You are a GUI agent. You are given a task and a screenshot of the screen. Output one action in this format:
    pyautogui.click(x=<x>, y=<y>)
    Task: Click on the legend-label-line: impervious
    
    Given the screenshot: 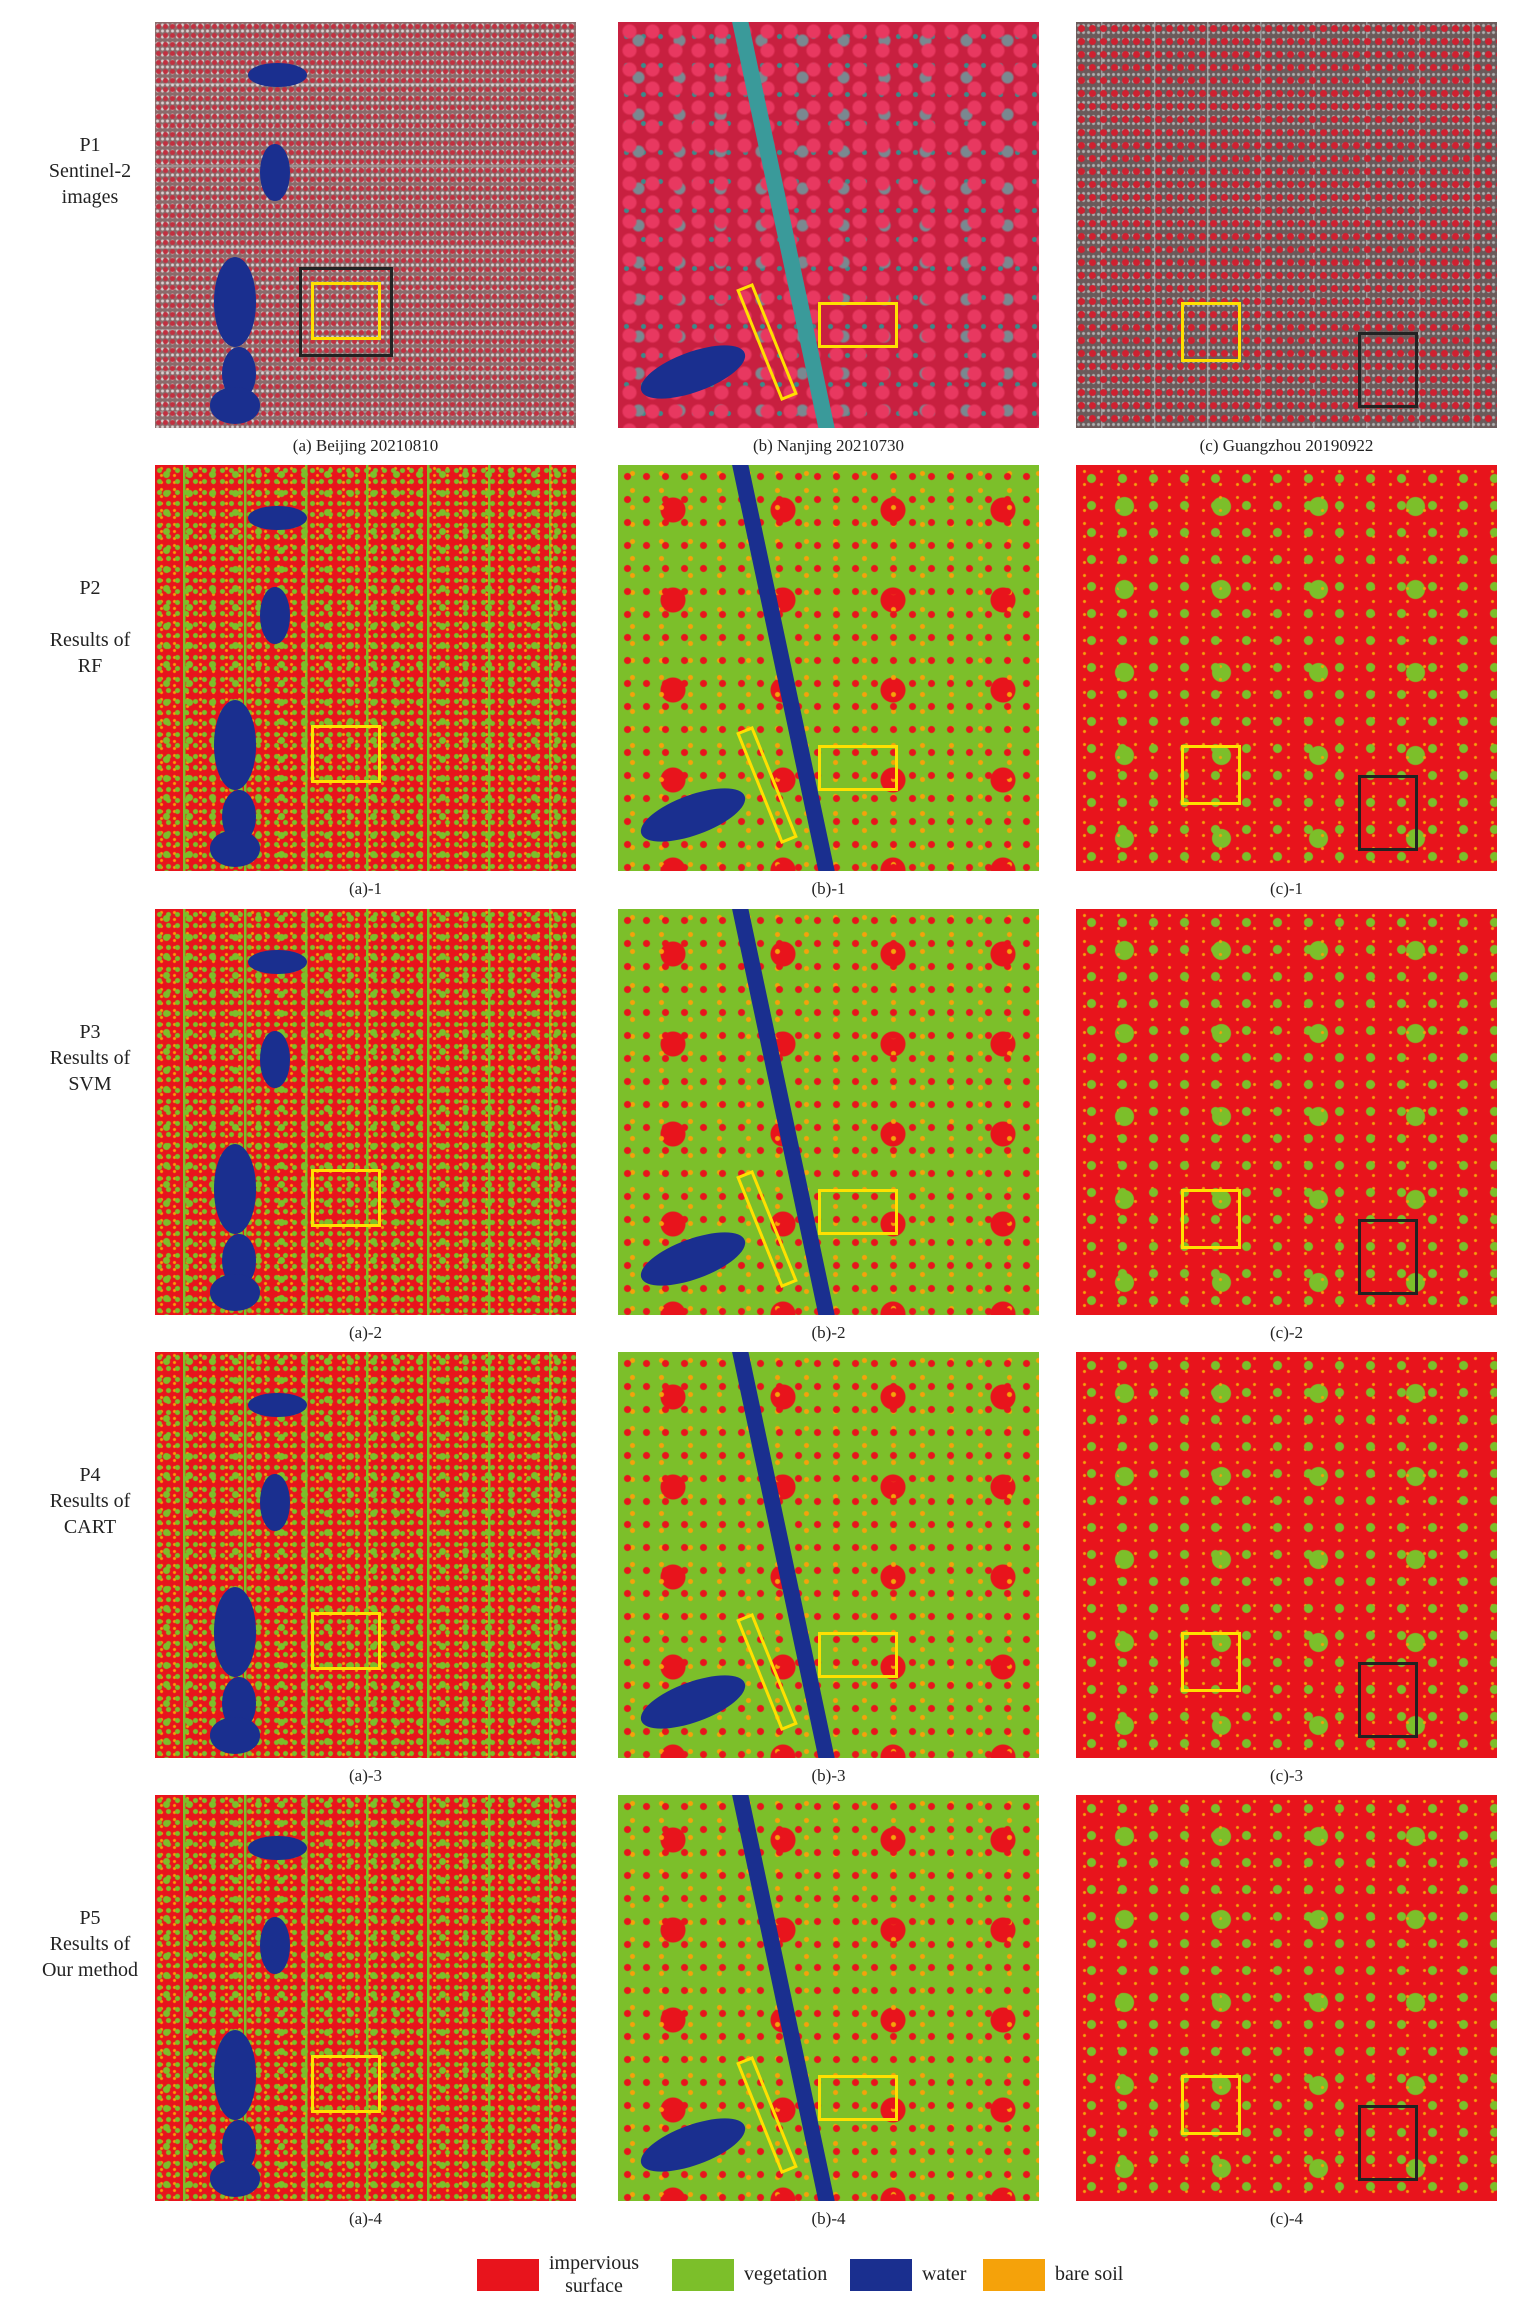 What is the action you would take?
    pyautogui.click(x=594, y=2263)
    